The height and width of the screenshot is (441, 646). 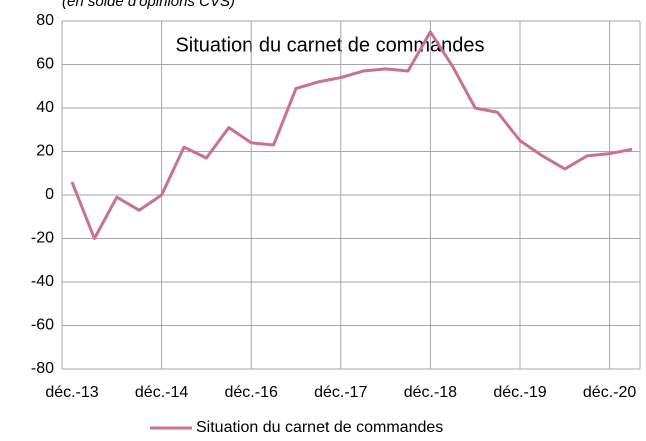 What do you see at coordinates (42, 281) in the screenshot?
I see `y-tick-label: -40` at bounding box center [42, 281].